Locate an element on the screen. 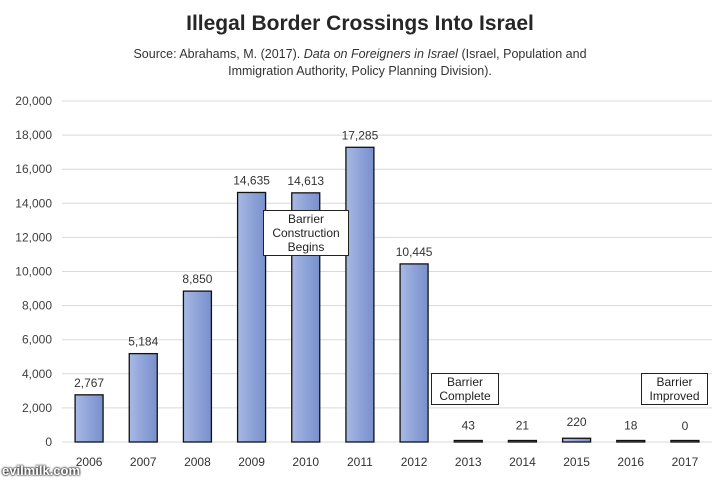  data-label: 8,850 is located at coordinates (197, 279).